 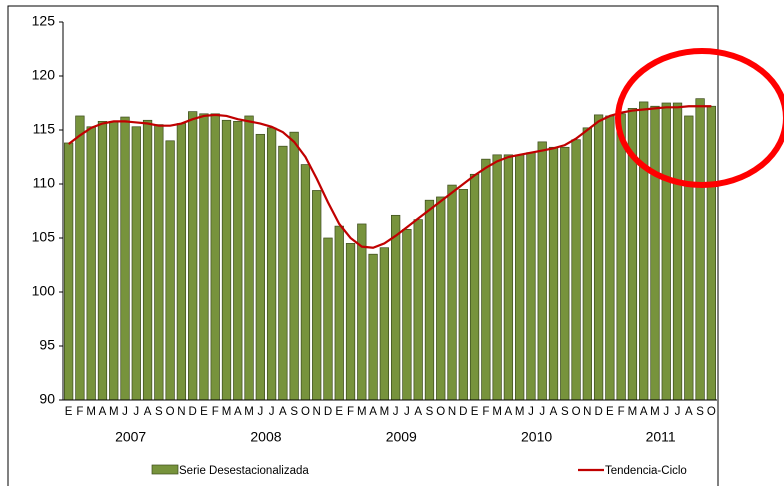 What do you see at coordinates (536, 437) in the screenshot?
I see `year-label: 2010` at bounding box center [536, 437].